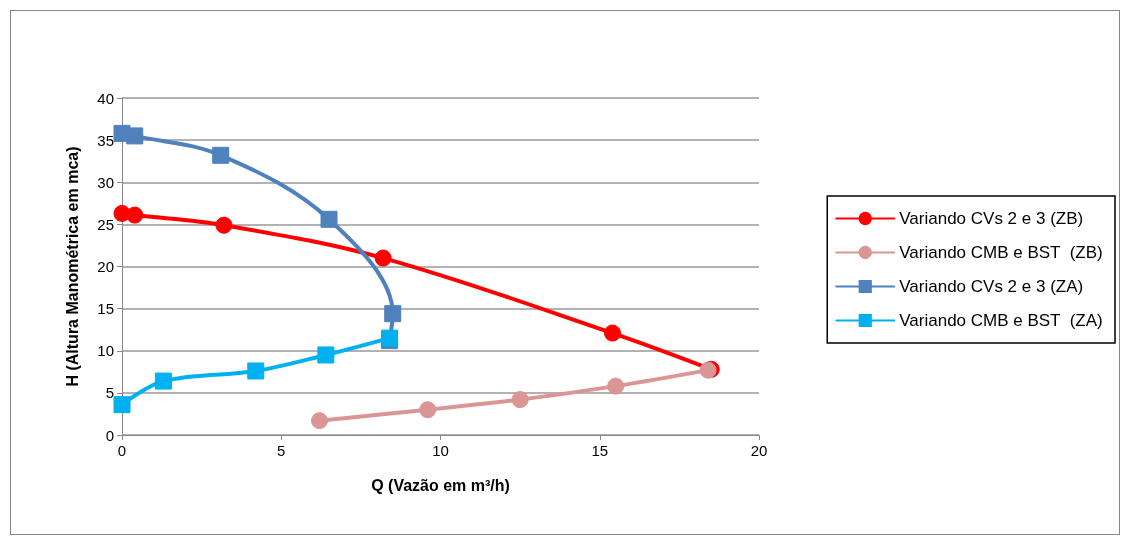 This screenshot has height=539, width=1130. I want to click on x-tick-label: 10, so click(440, 450).